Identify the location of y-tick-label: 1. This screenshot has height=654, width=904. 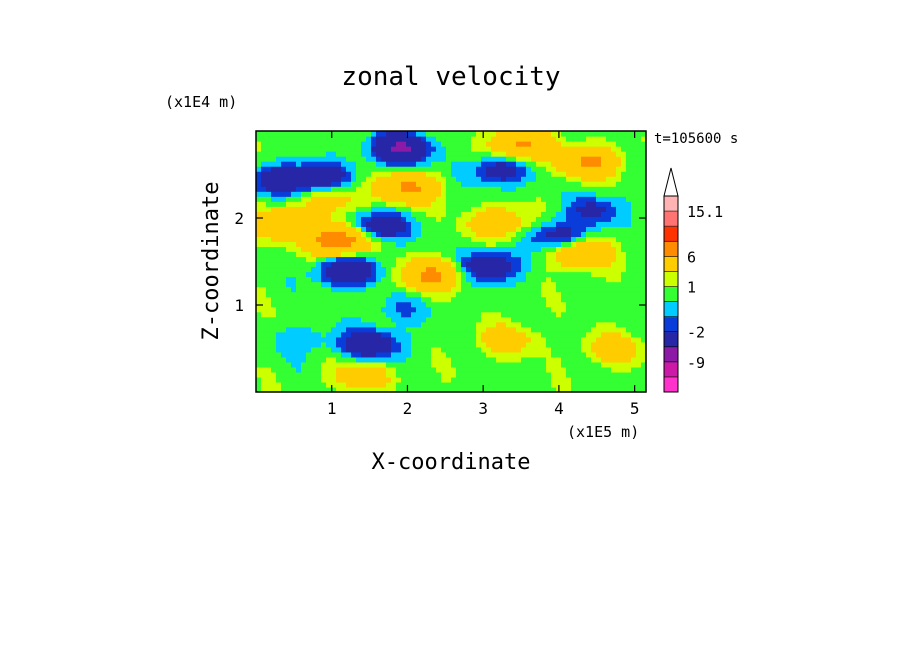
(239, 305).